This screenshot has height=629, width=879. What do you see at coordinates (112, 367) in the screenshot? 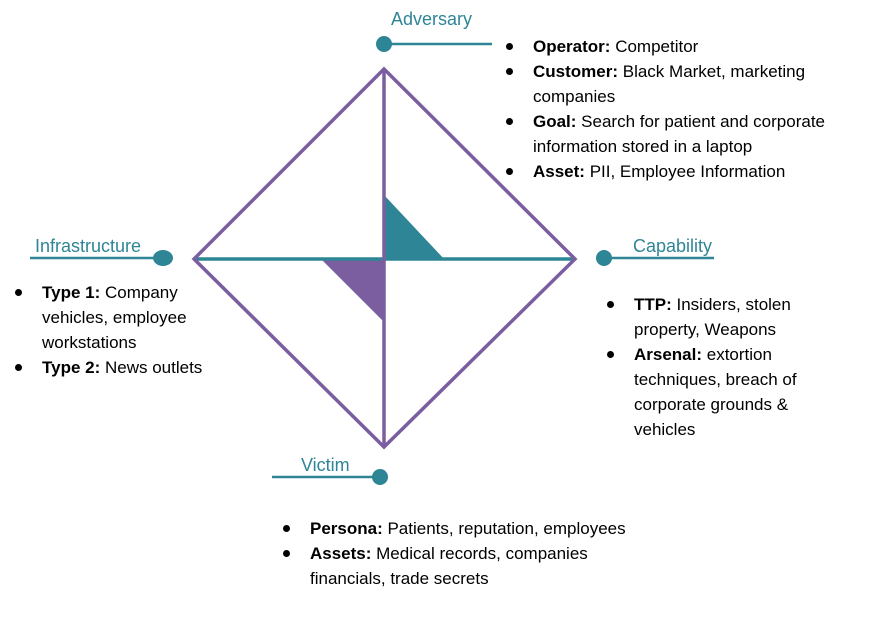
I see `list-item: Type 2: News outlets` at bounding box center [112, 367].